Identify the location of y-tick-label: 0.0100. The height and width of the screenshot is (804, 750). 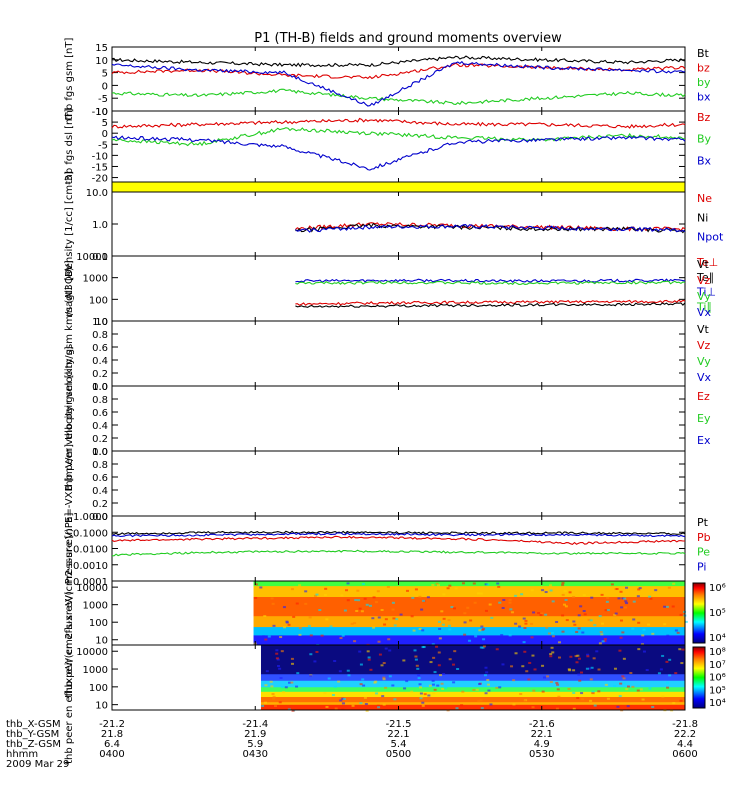
(90, 550).